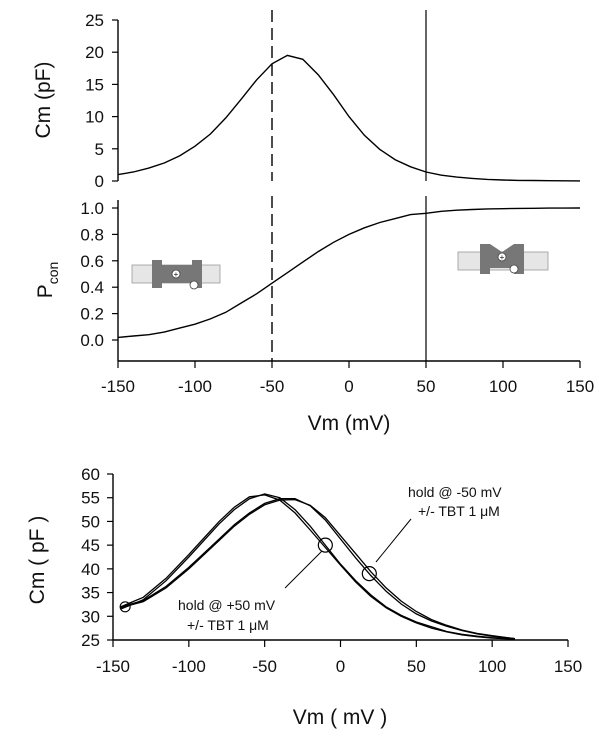  What do you see at coordinates (455, 492) in the screenshot?
I see `annotation-minus50-line1: hold @ -50 mV` at bounding box center [455, 492].